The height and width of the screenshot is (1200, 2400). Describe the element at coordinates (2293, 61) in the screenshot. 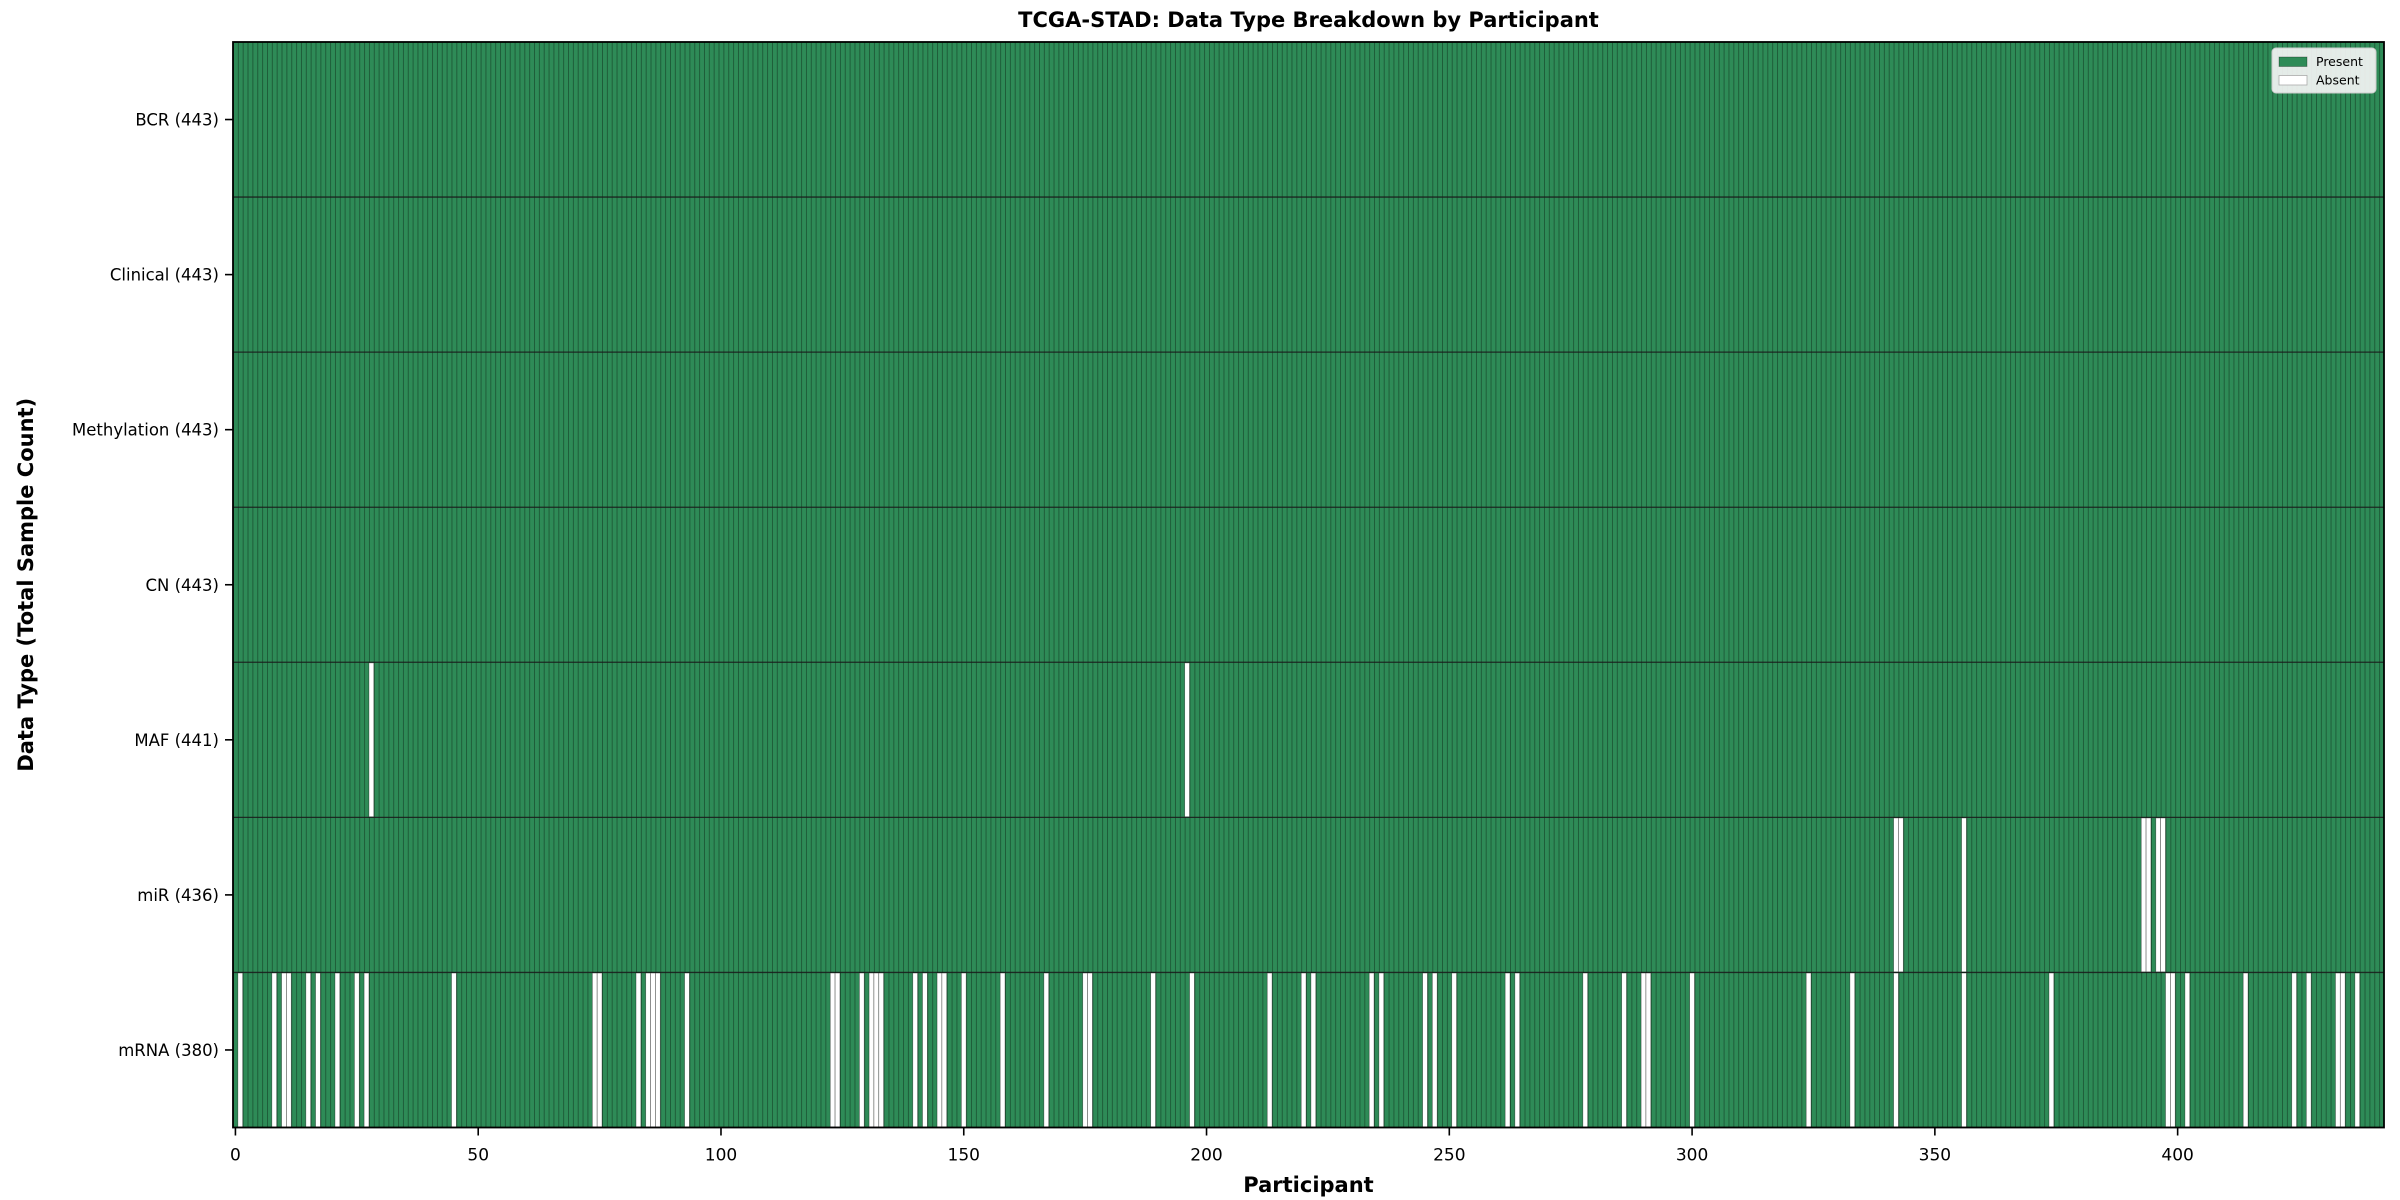

I see `legend-swatch-present` at that location.